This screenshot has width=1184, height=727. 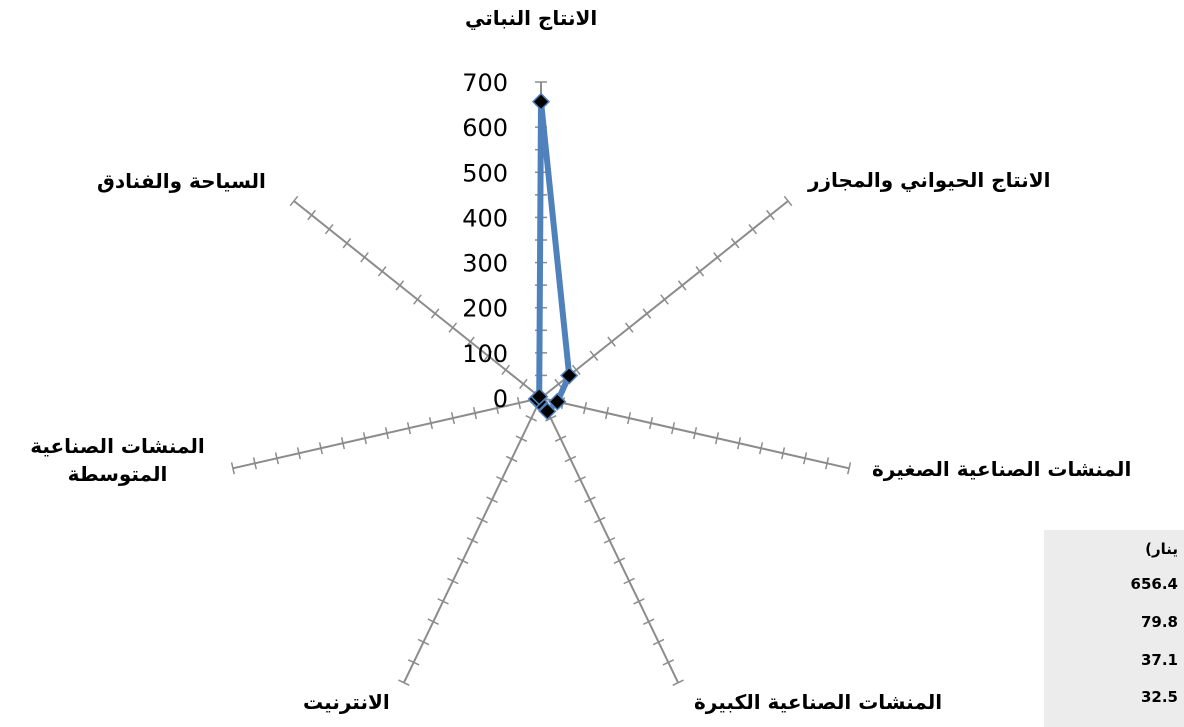 I want to click on radial-tick-label: 100, so click(x=485, y=354).